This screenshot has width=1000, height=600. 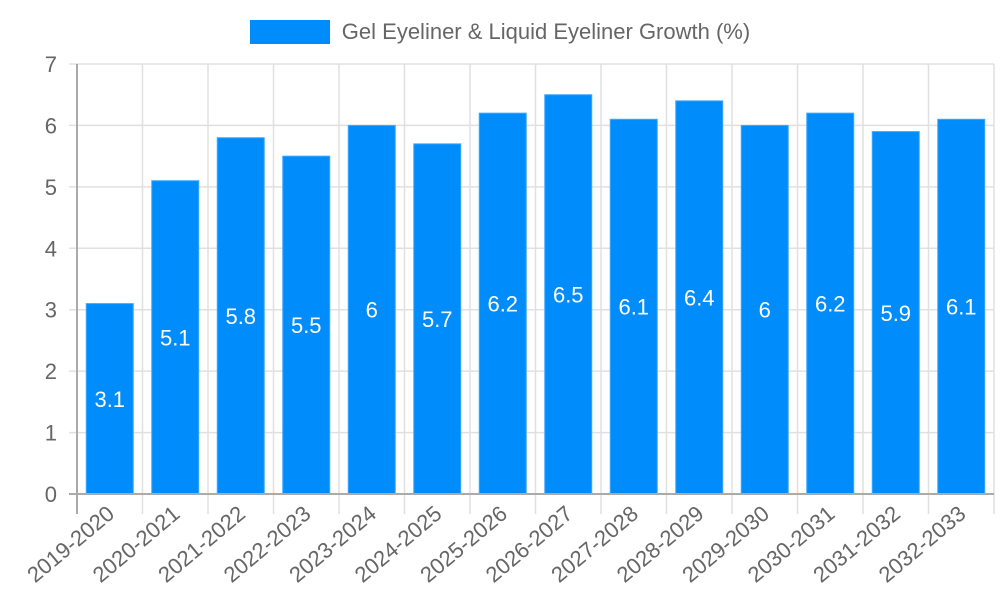 What do you see at coordinates (51, 371) in the screenshot?
I see `y-tick-label: 2` at bounding box center [51, 371].